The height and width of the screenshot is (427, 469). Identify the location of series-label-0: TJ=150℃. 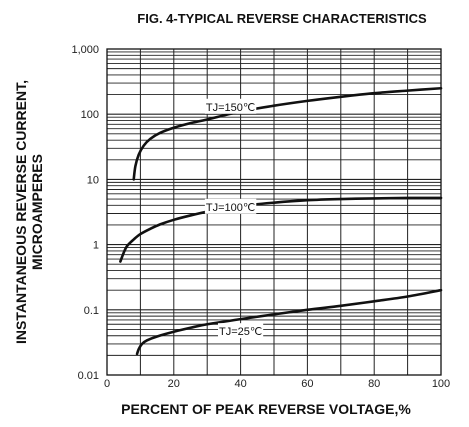
(230, 108).